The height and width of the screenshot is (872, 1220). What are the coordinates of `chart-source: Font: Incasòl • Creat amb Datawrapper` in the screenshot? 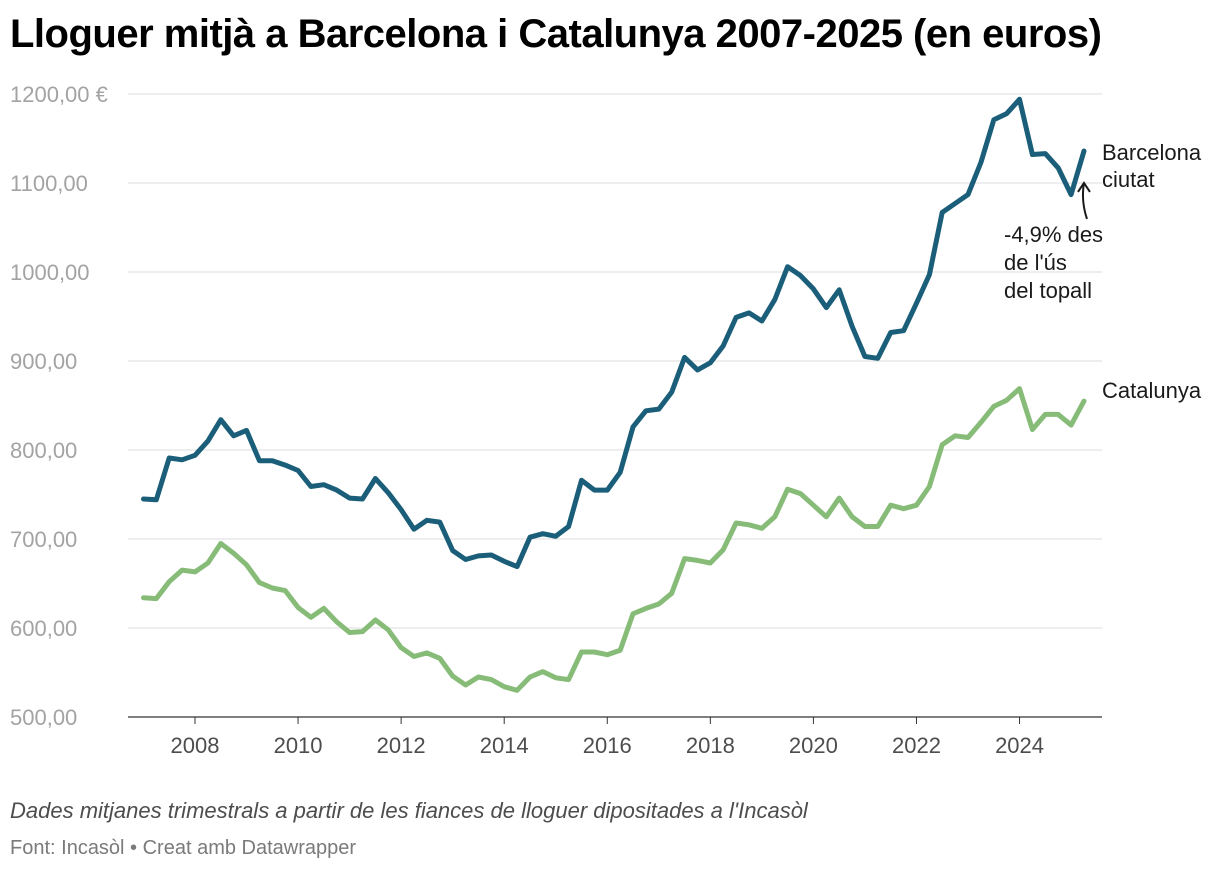 It's located at (183, 848).